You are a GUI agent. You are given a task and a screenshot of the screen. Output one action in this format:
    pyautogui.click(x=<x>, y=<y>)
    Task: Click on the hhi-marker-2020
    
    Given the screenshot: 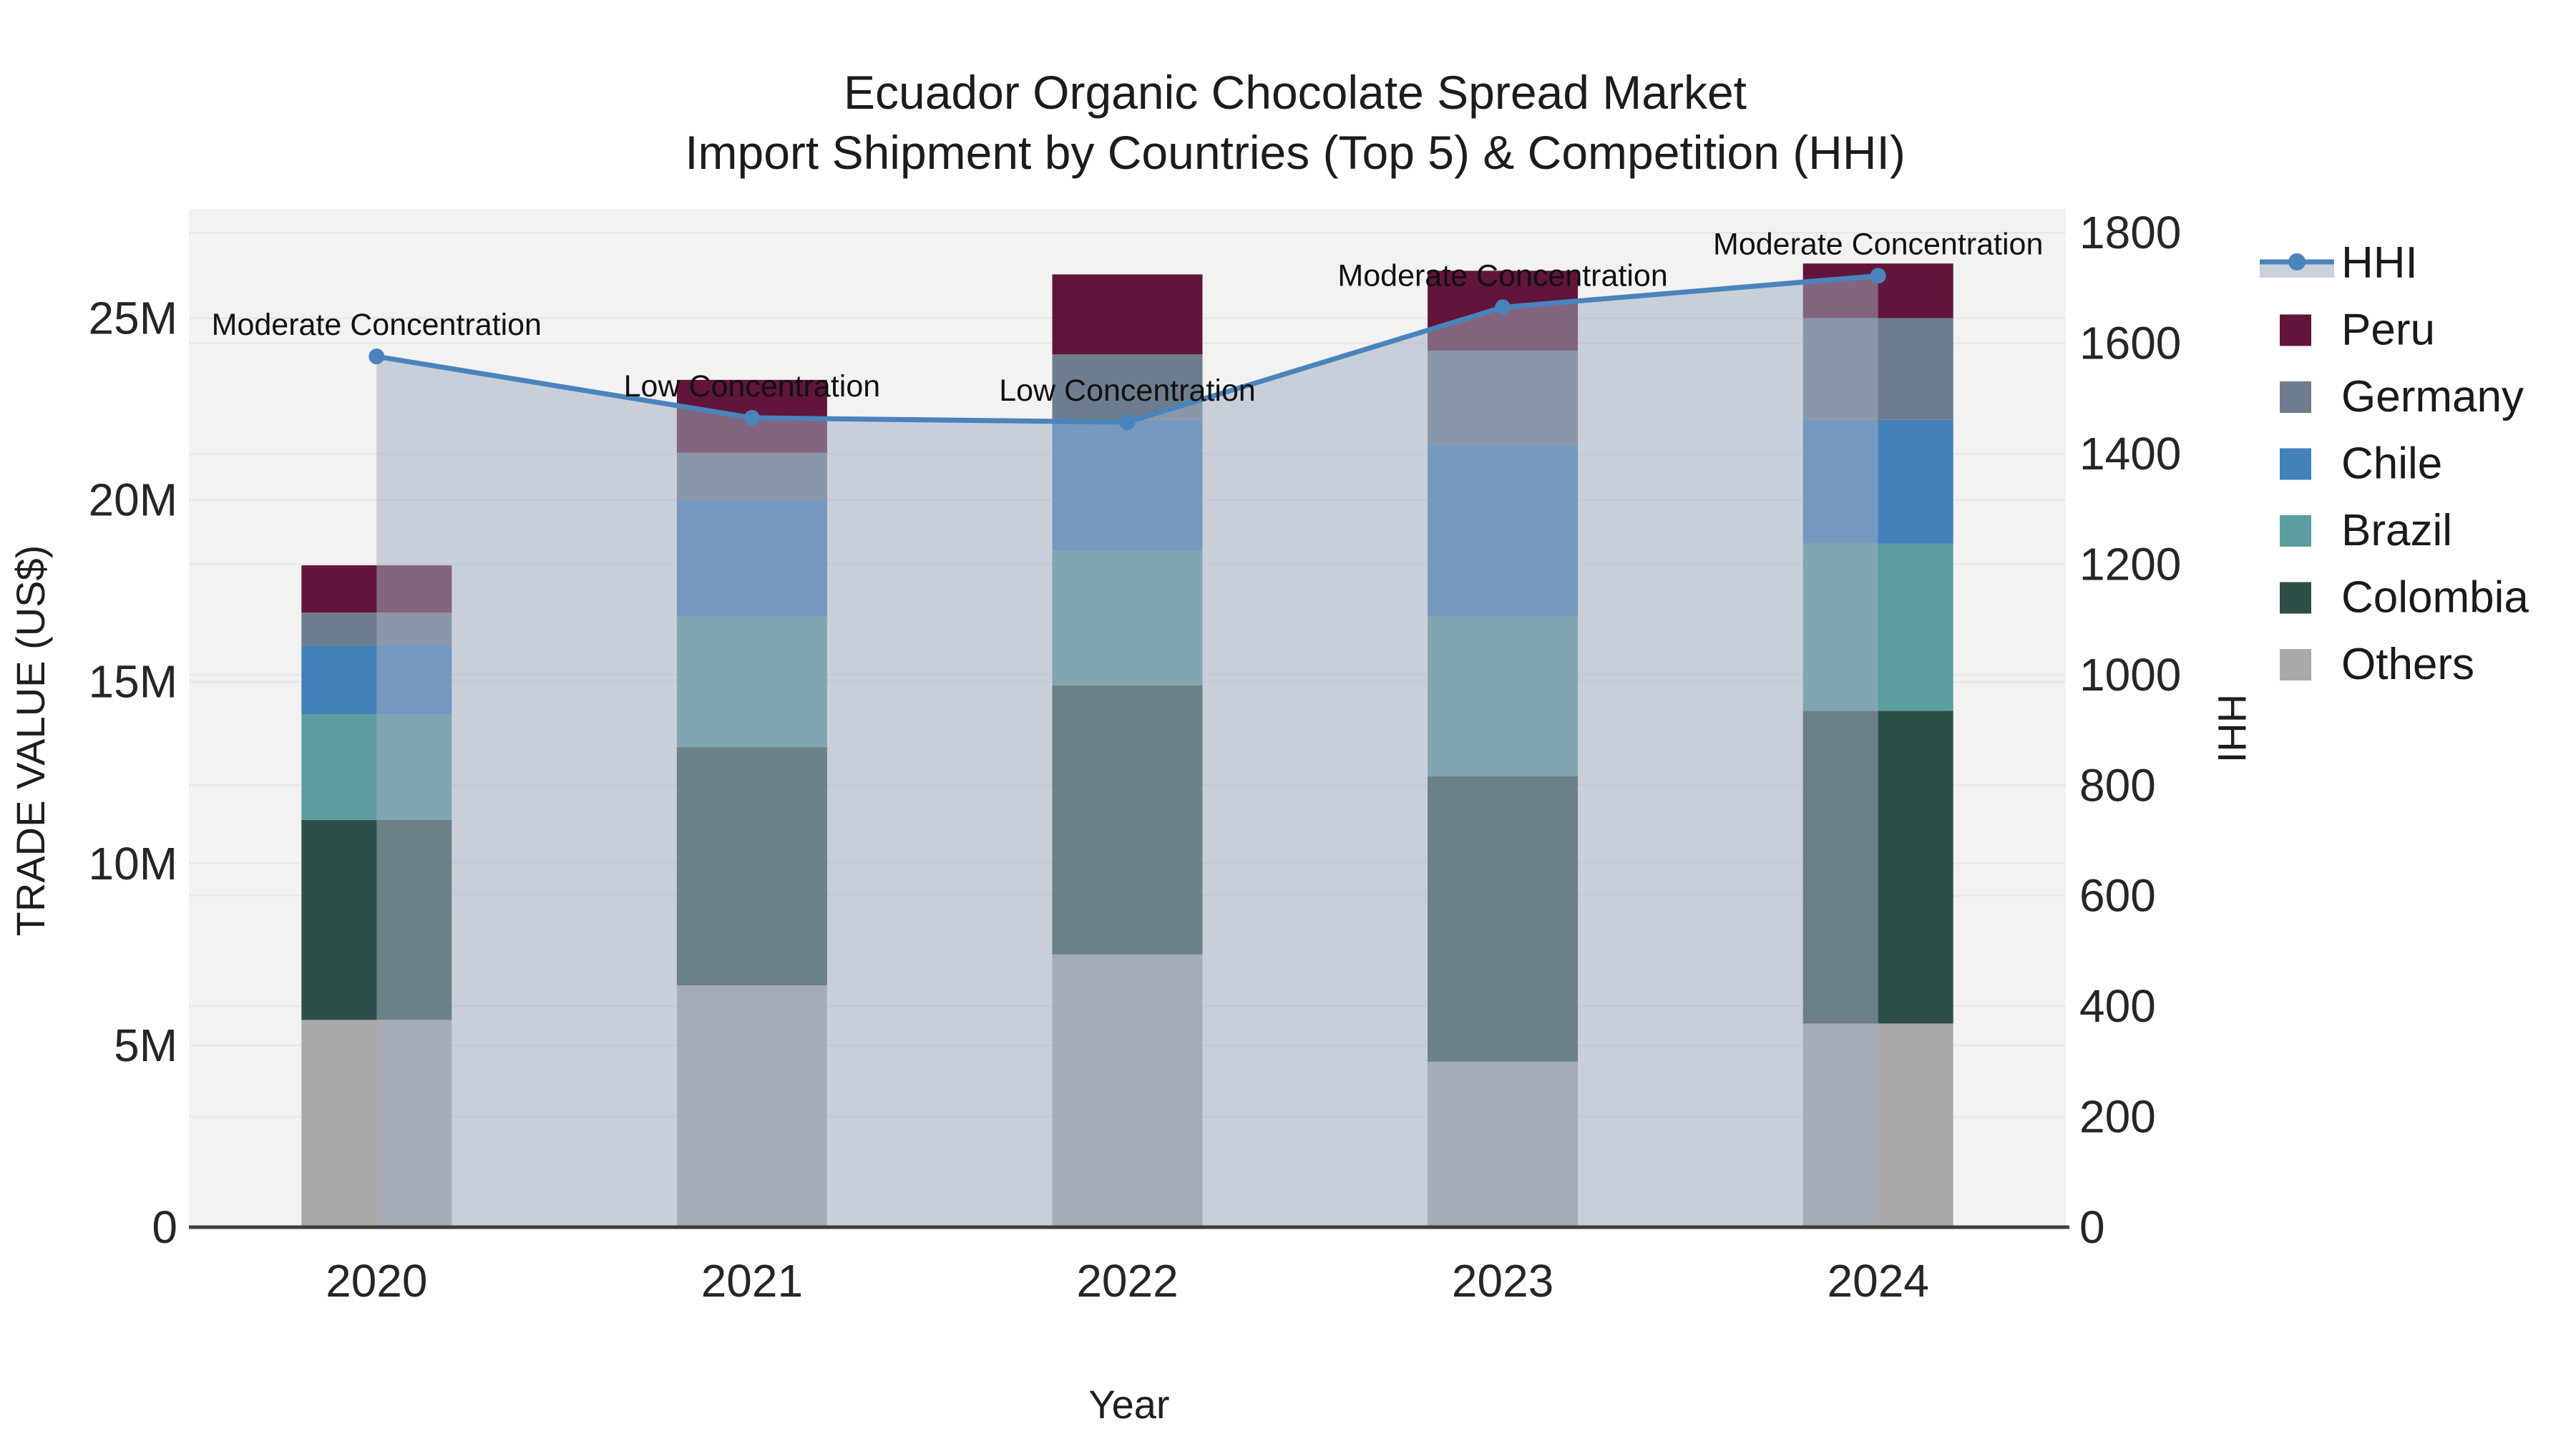 What is the action you would take?
    pyautogui.click(x=377, y=356)
    